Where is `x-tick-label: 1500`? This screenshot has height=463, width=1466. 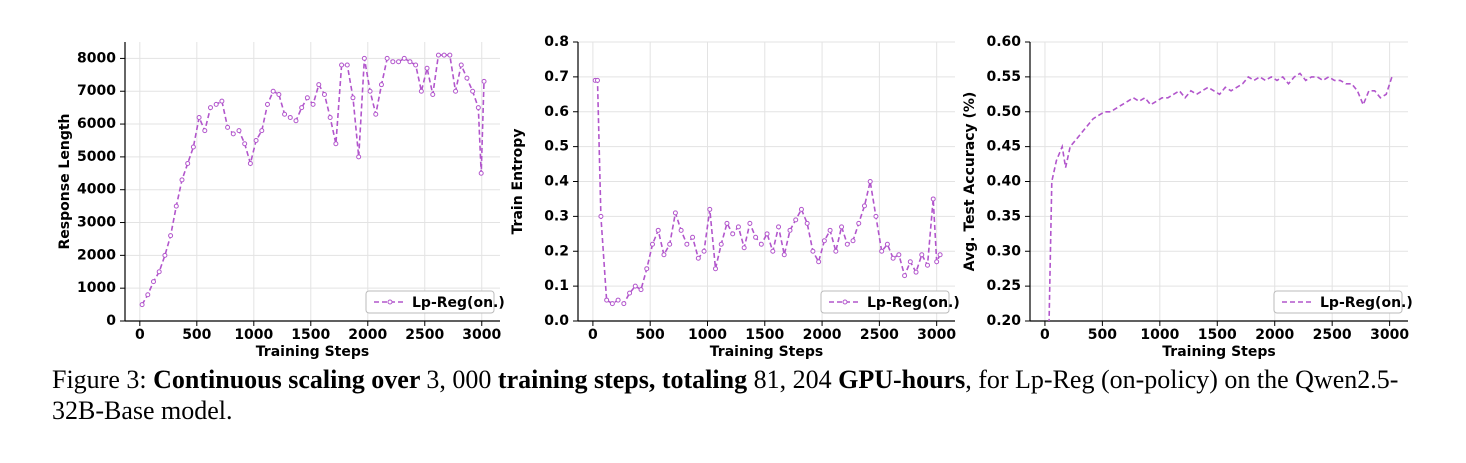 x-tick-label: 1500 is located at coordinates (310, 335).